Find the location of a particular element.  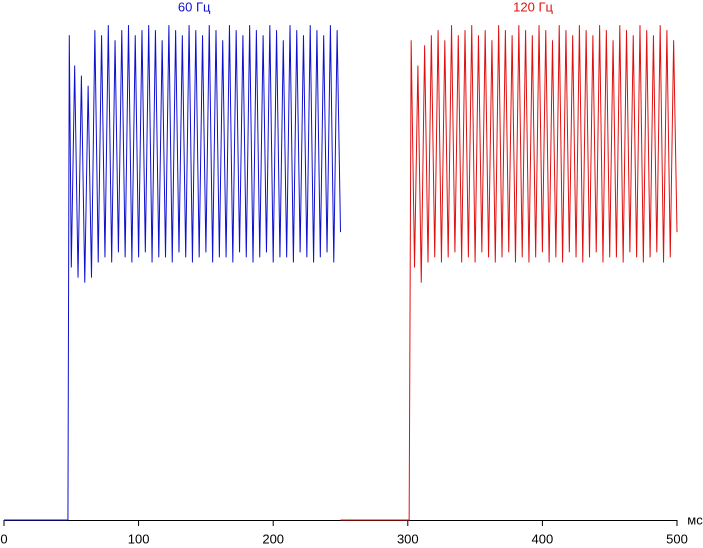

x-tick-label: 0 is located at coordinates (3, 538).